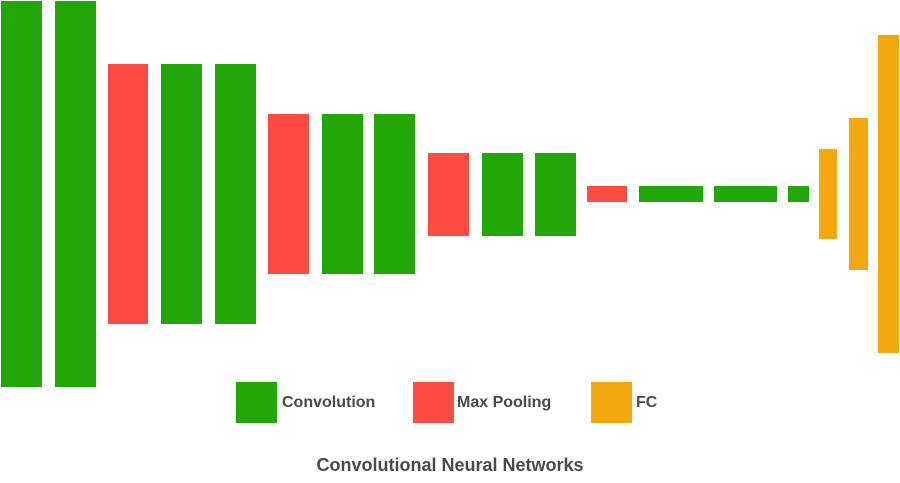  Describe the element at coordinates (611, 402) in the screenshot. I see `legend-fc-swatch` at that location.